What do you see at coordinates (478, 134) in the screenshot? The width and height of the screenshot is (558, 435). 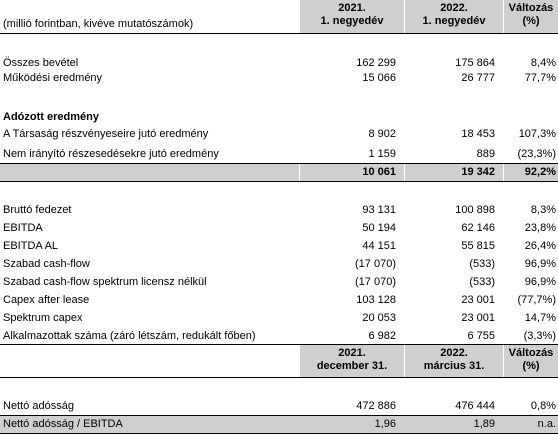 I see `row-value-2022: 18 453` at bounding box center [478, 134].